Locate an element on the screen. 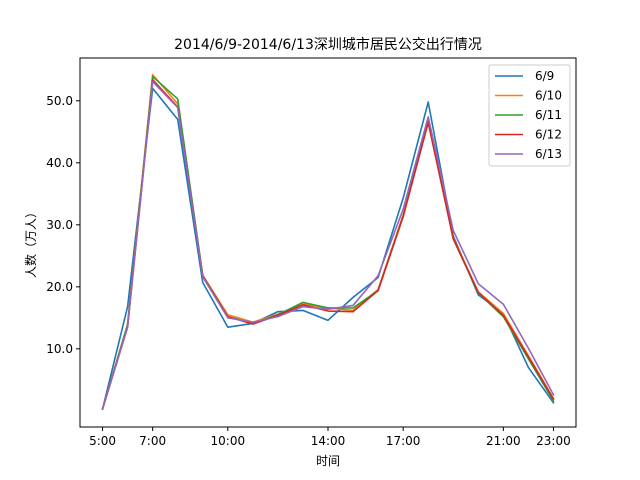 This screenshot has height=480, width=640. legend-label-5: 6/13 is located at coordinates (548, 154).